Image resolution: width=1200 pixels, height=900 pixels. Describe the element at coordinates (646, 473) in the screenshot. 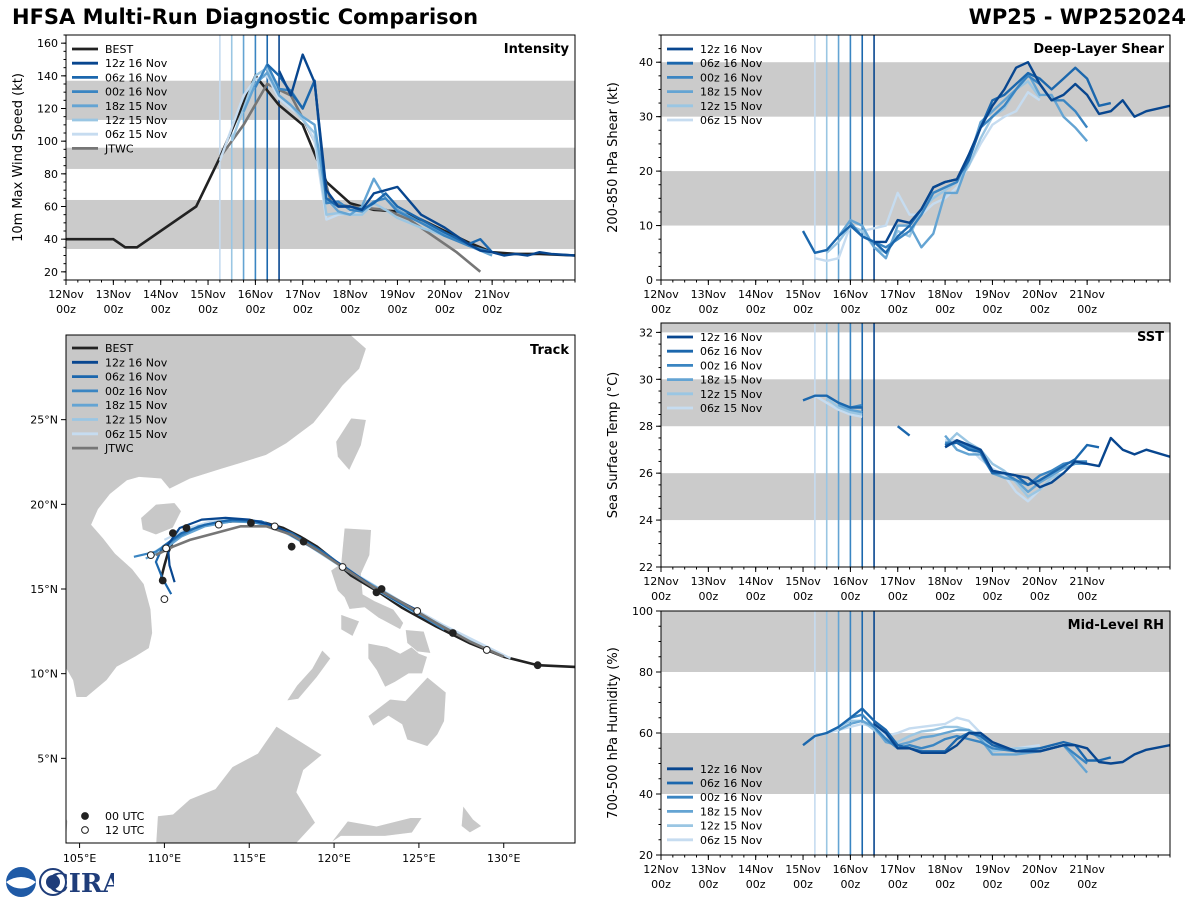

I see `y-tick-label: 26` at that location.